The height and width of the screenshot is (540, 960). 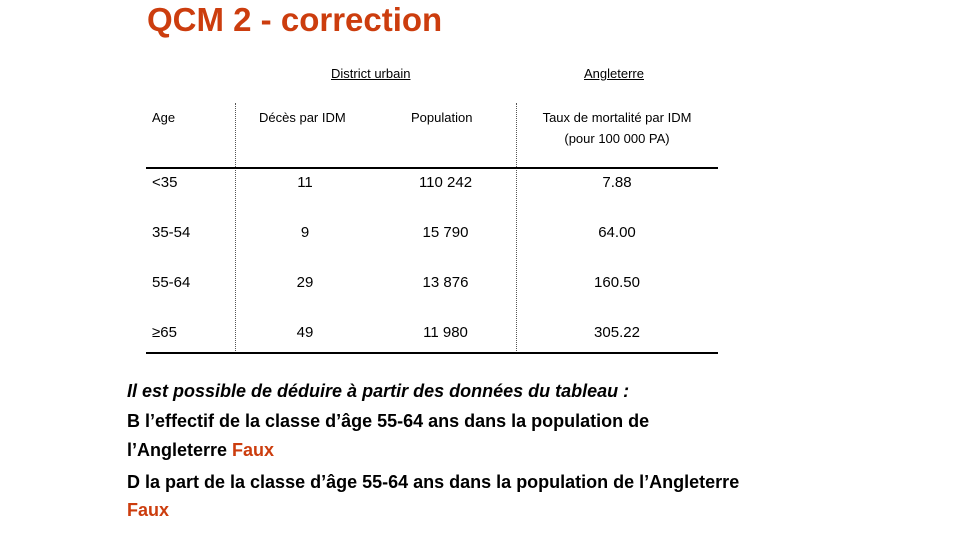 What do you see at coordinates (171, 282) in the screenshot?
I see `cell-age: 55-64` at bounding box center [171, 282].